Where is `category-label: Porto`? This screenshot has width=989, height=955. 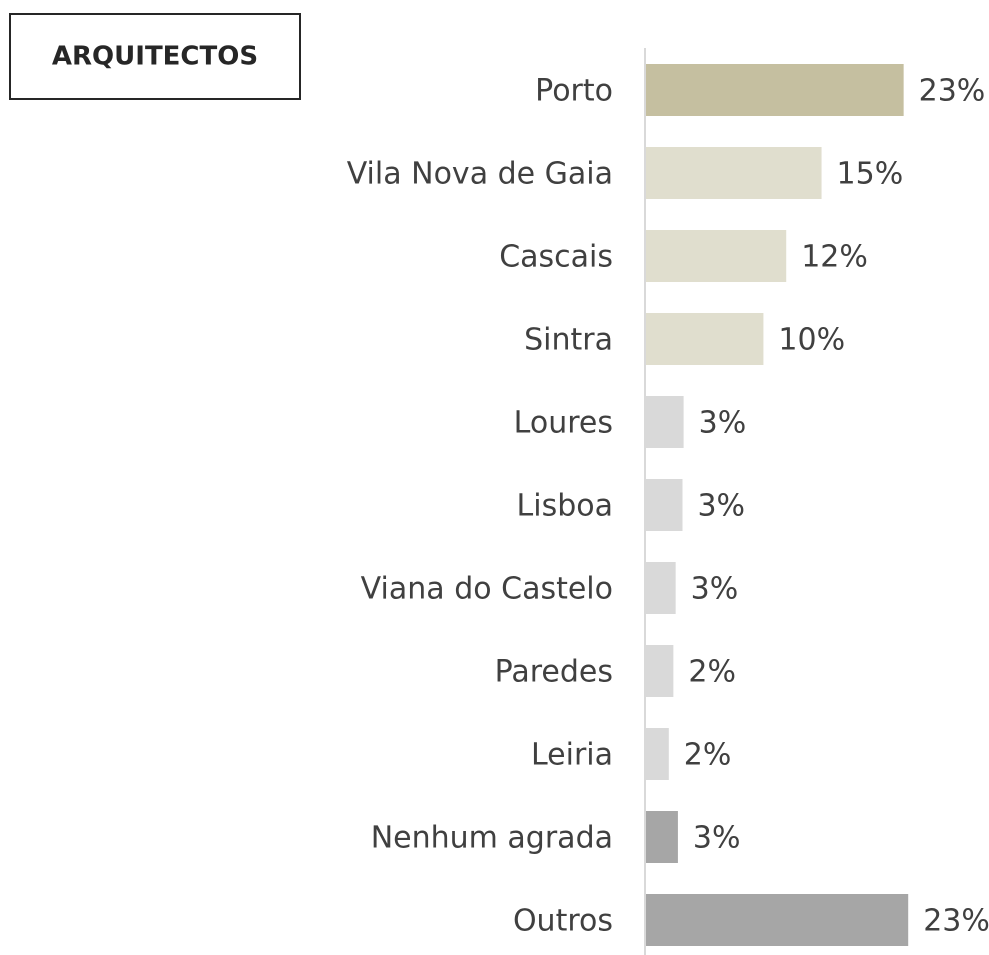 category-label: Porto is located at coordinates (574, 91).